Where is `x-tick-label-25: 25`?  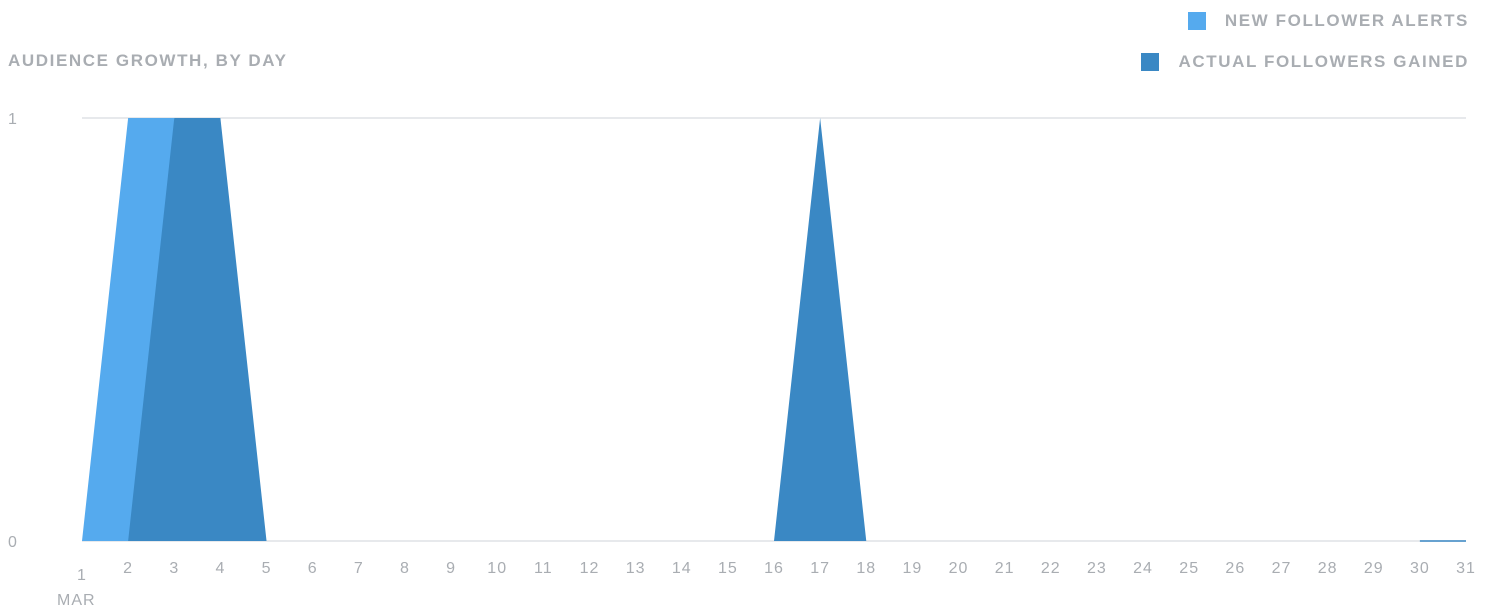 x-tick-label-25: 25 is located at coordinates (1189, 568).